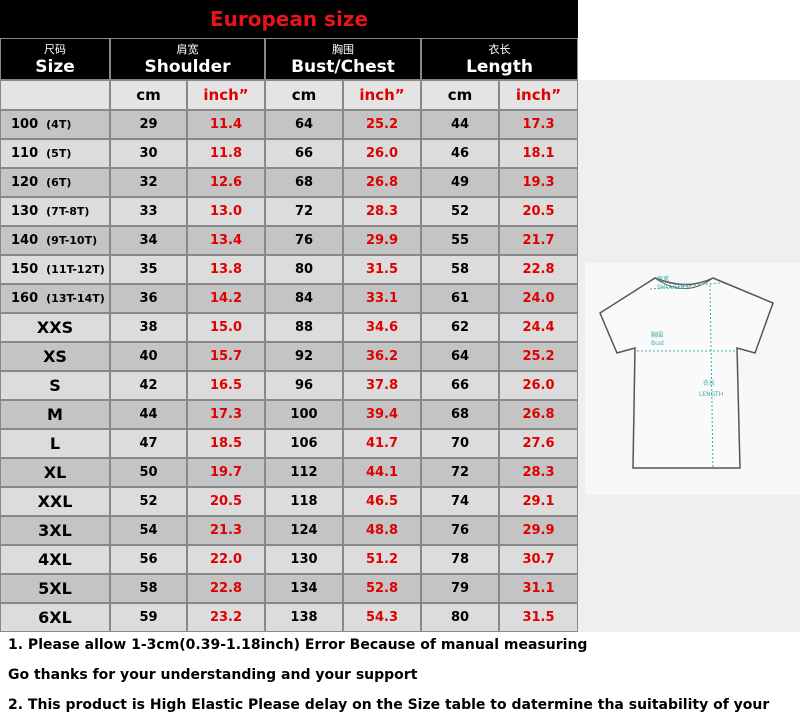 This screenshot has height=719, width=800. Describe the element at coordinates (25, 124) in the screenshot. I see `size: 100` at that location.